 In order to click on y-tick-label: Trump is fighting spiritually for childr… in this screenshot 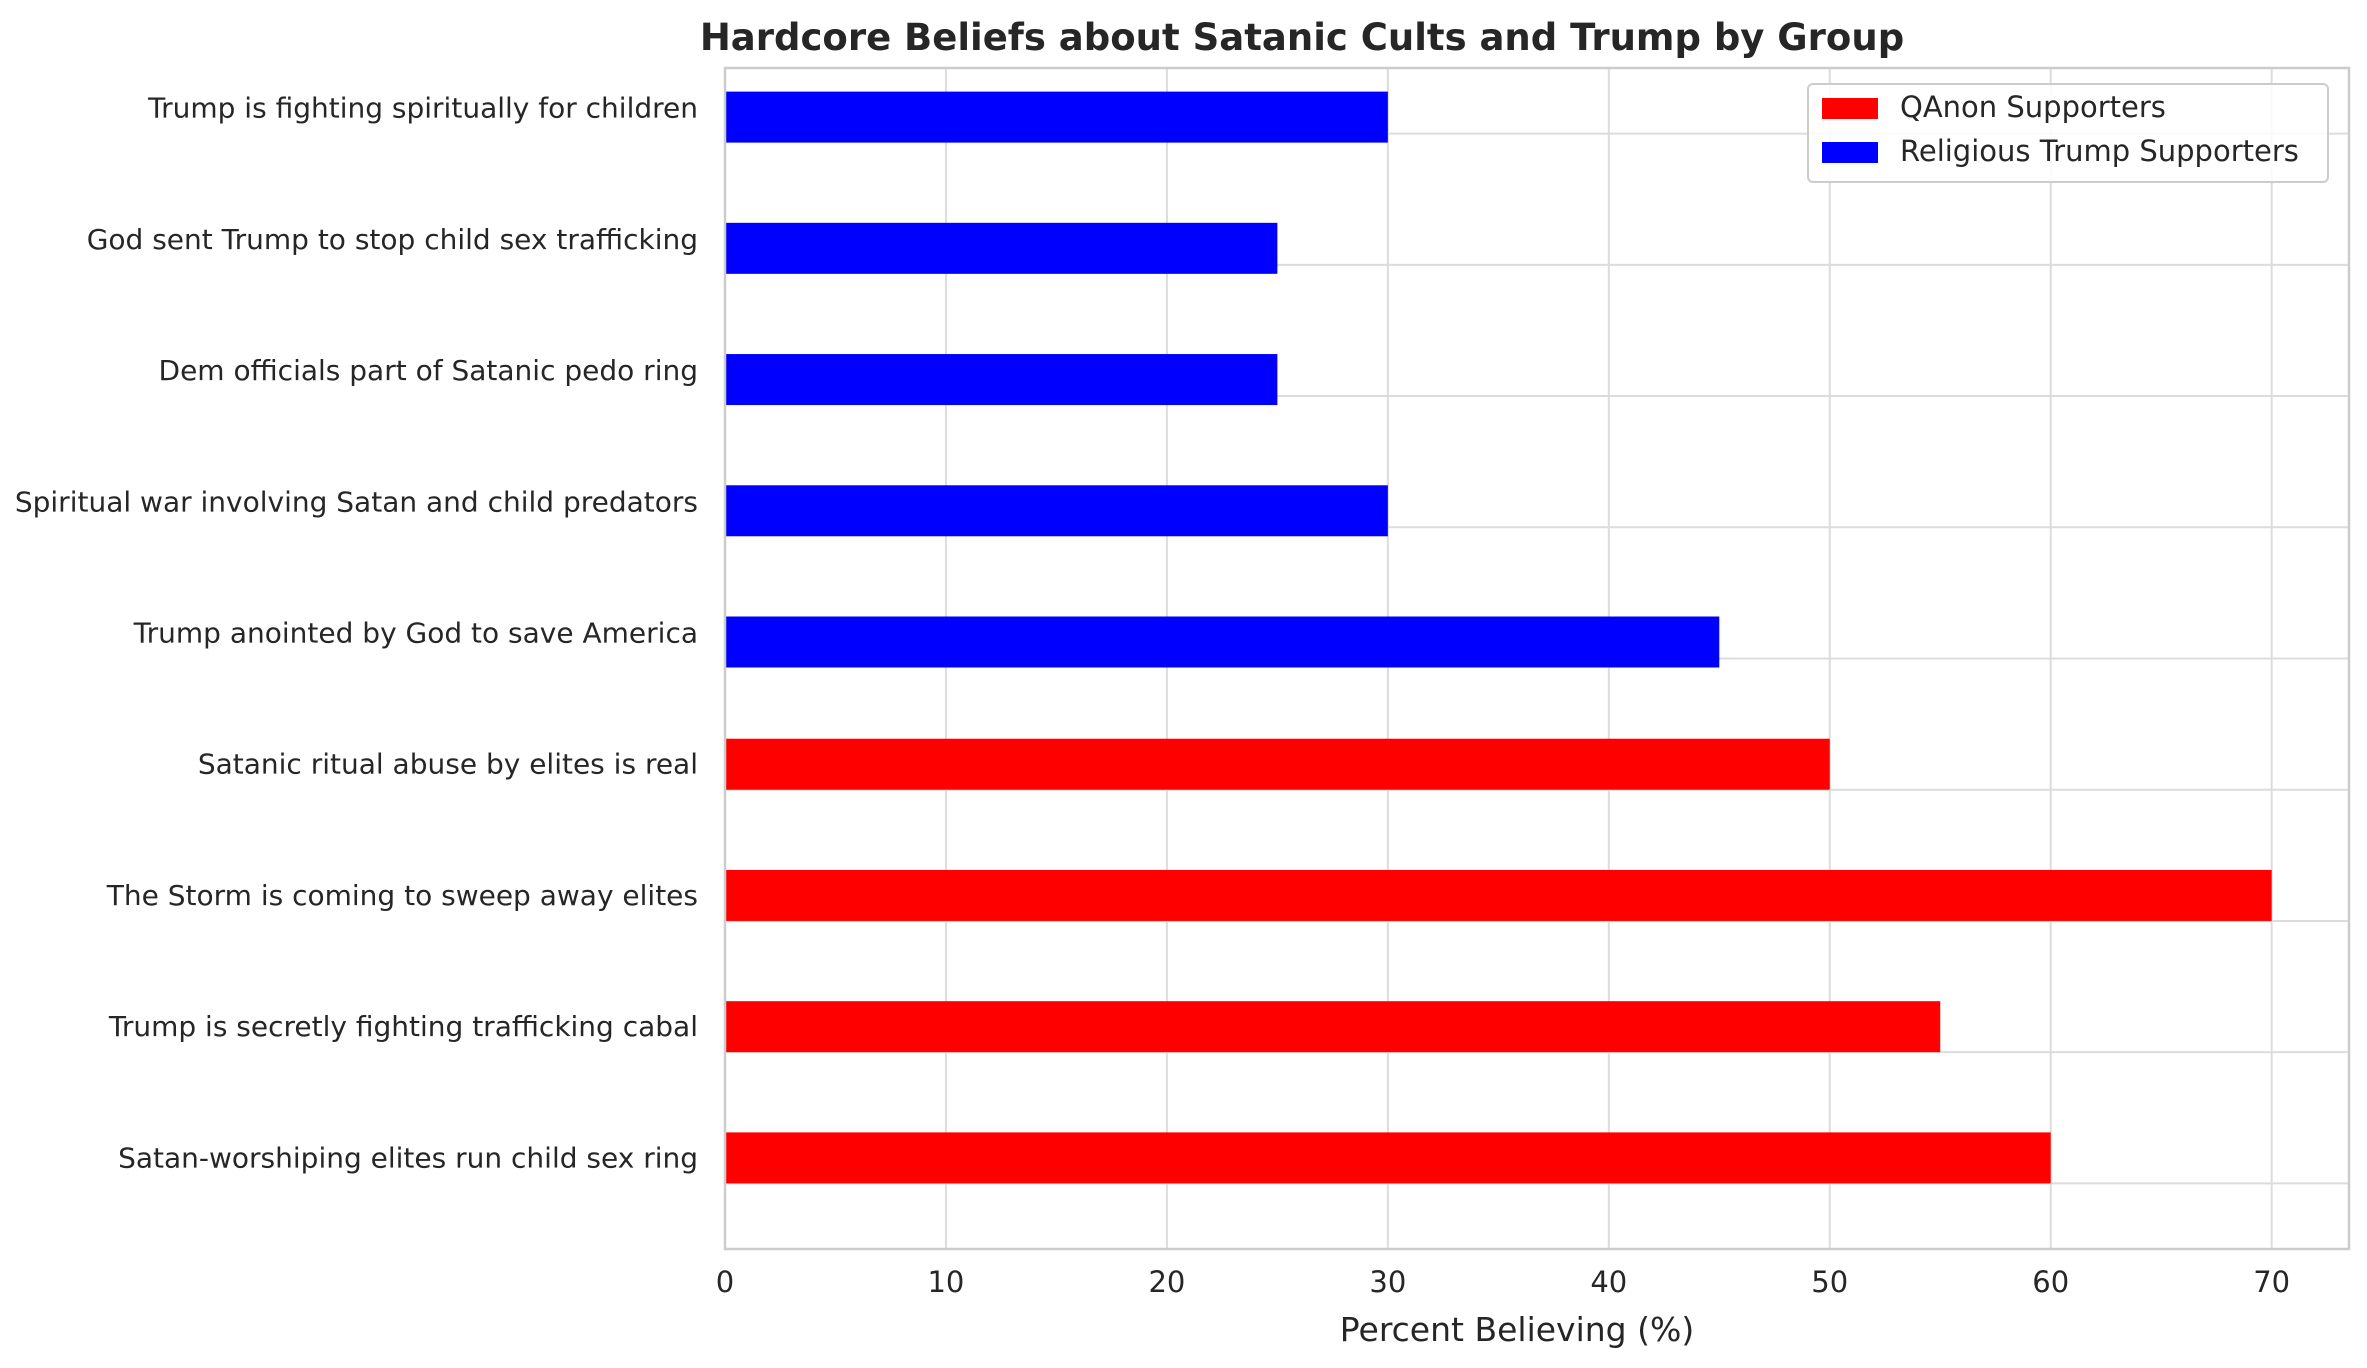, I will do `click(422, 108)`.